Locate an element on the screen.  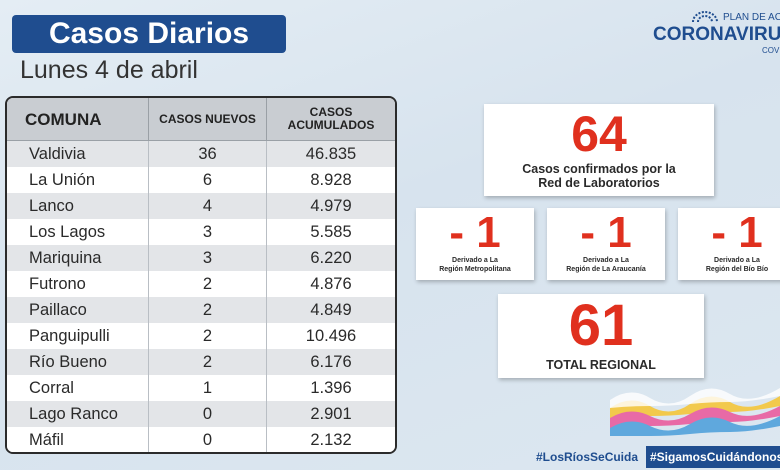
cell-acumulados: 6.220 is located at coordinates (331, 258).